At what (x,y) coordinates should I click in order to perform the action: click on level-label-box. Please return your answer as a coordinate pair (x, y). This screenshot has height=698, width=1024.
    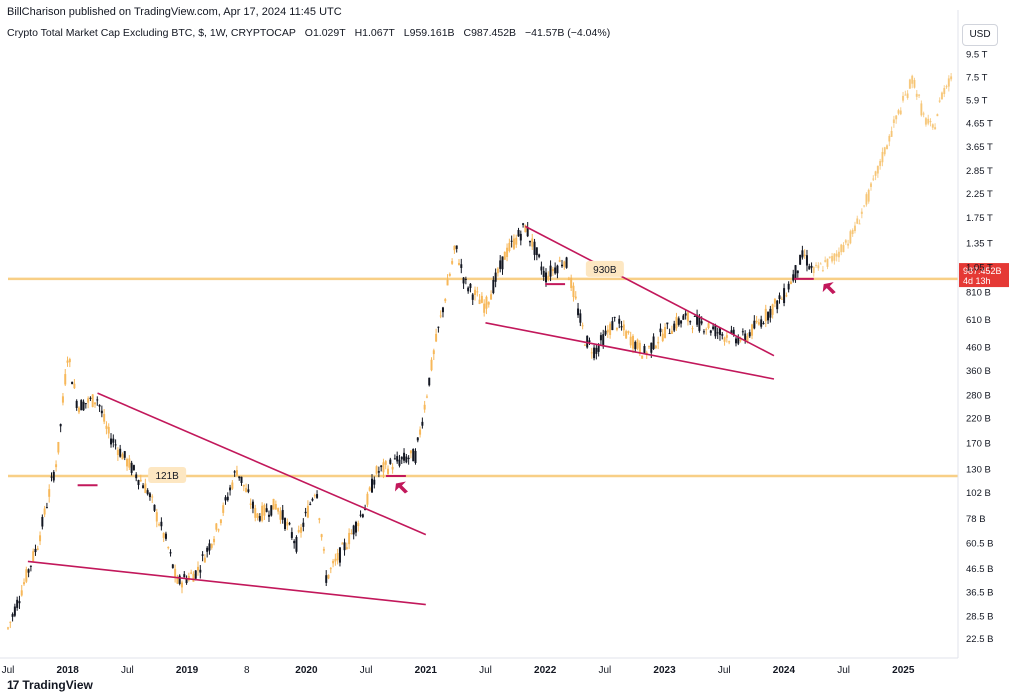
    Looking at the image, I should click on (167, 474).